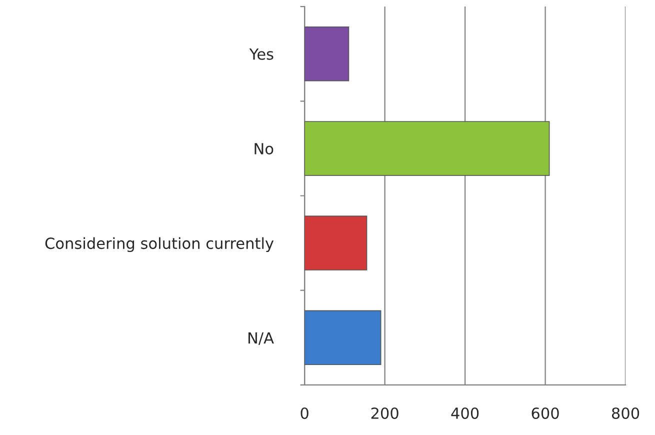  What do you see at coordinates (384, 413) in the screenshot?
I see `x-tick-label: 200` at bounding box center [384, 413].